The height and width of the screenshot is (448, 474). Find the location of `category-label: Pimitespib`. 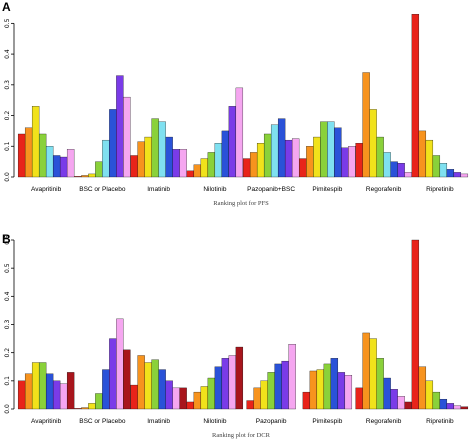

category-label: Pimitespib is located at coordinates (327, 421).